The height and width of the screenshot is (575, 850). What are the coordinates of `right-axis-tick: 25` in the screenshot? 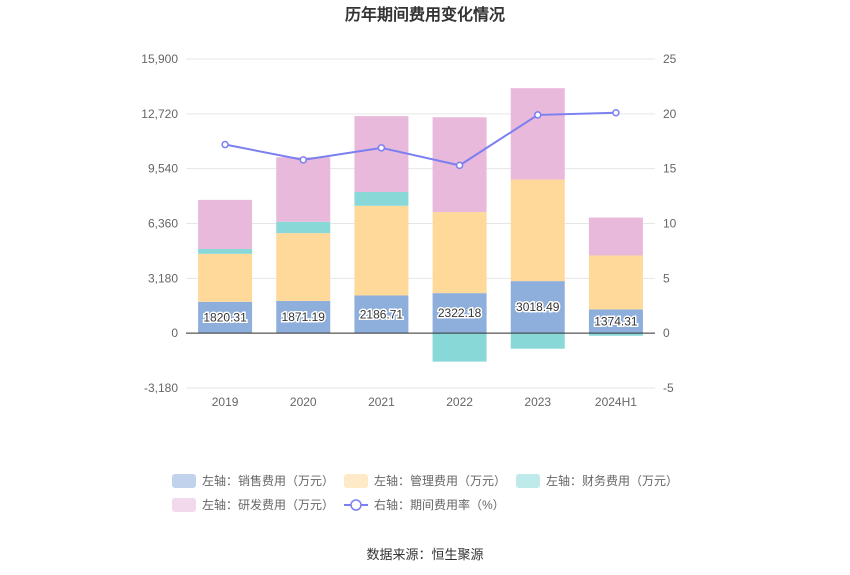 It's located at (670, 59).